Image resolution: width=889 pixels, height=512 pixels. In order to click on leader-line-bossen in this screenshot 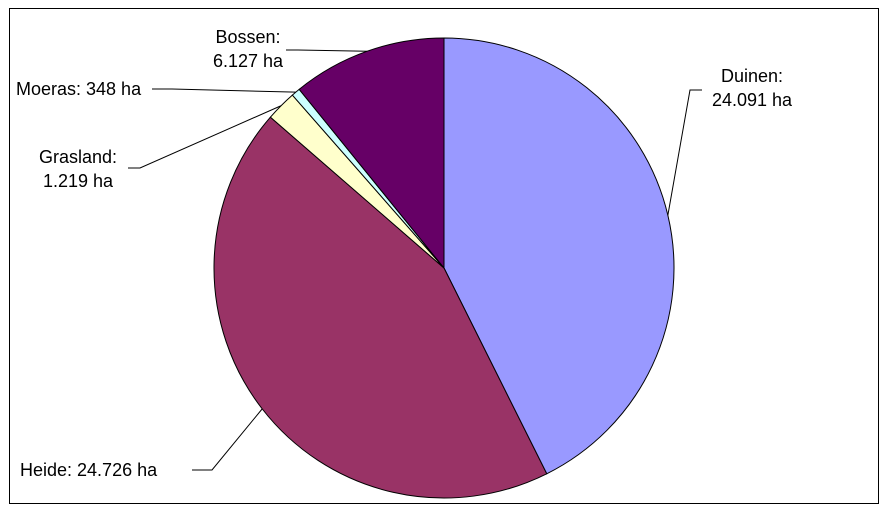, I will do `click(327, 50)`.